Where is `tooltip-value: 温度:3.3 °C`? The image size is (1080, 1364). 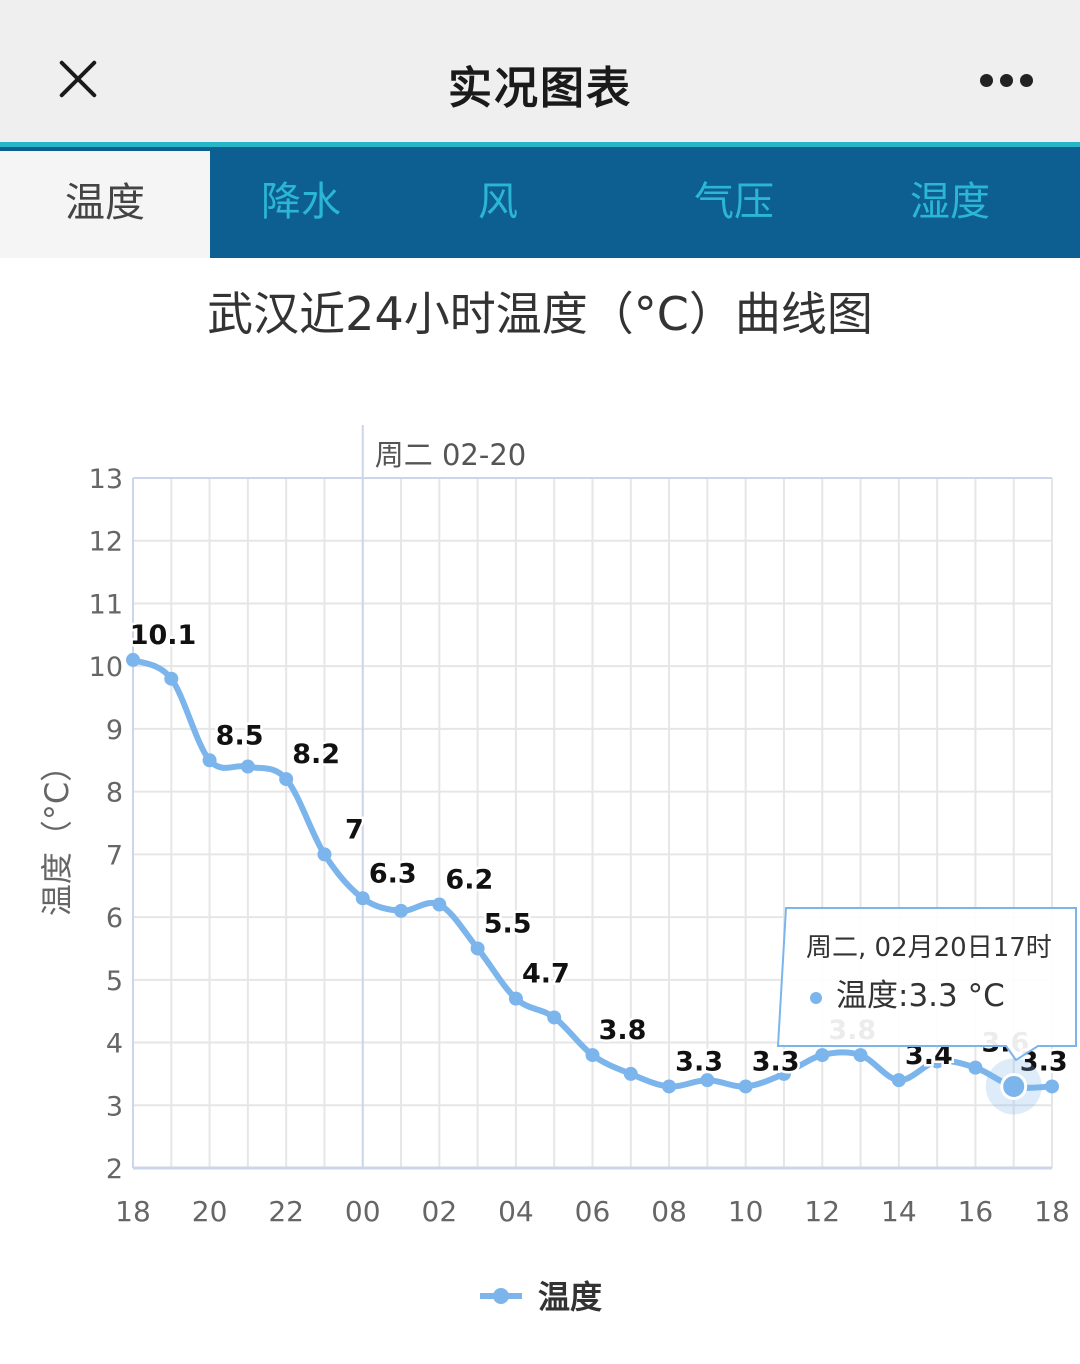
tooltip-value: 温度:3.3 °C is located at coordinates (920, 996).